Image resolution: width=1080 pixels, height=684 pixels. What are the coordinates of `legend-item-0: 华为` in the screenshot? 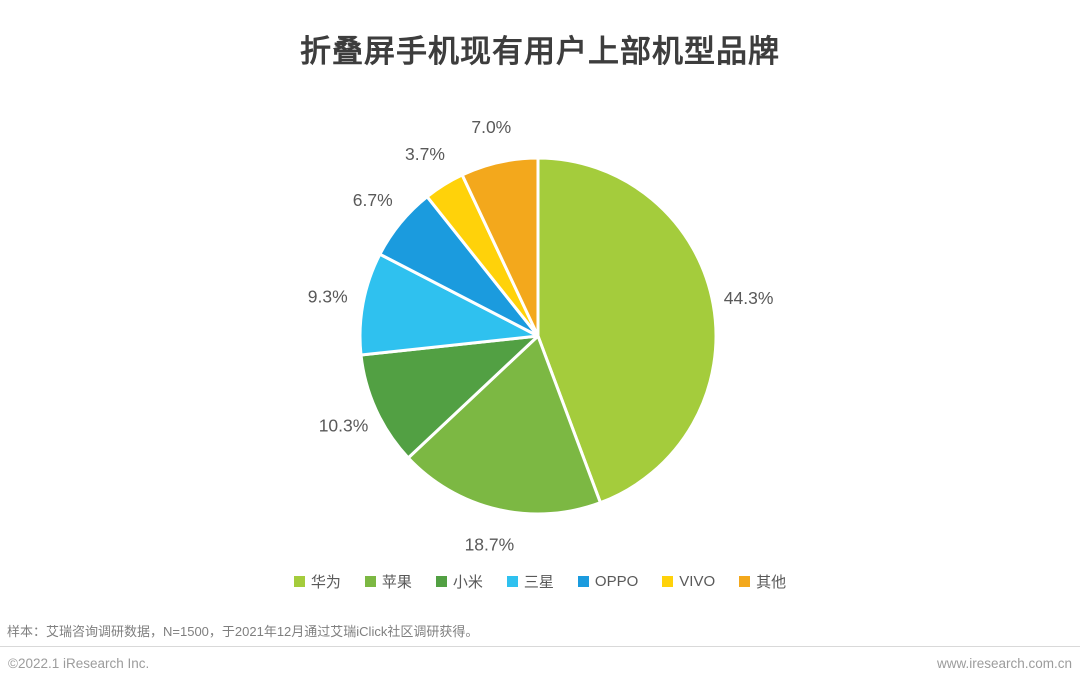 It's located at (317, 581).